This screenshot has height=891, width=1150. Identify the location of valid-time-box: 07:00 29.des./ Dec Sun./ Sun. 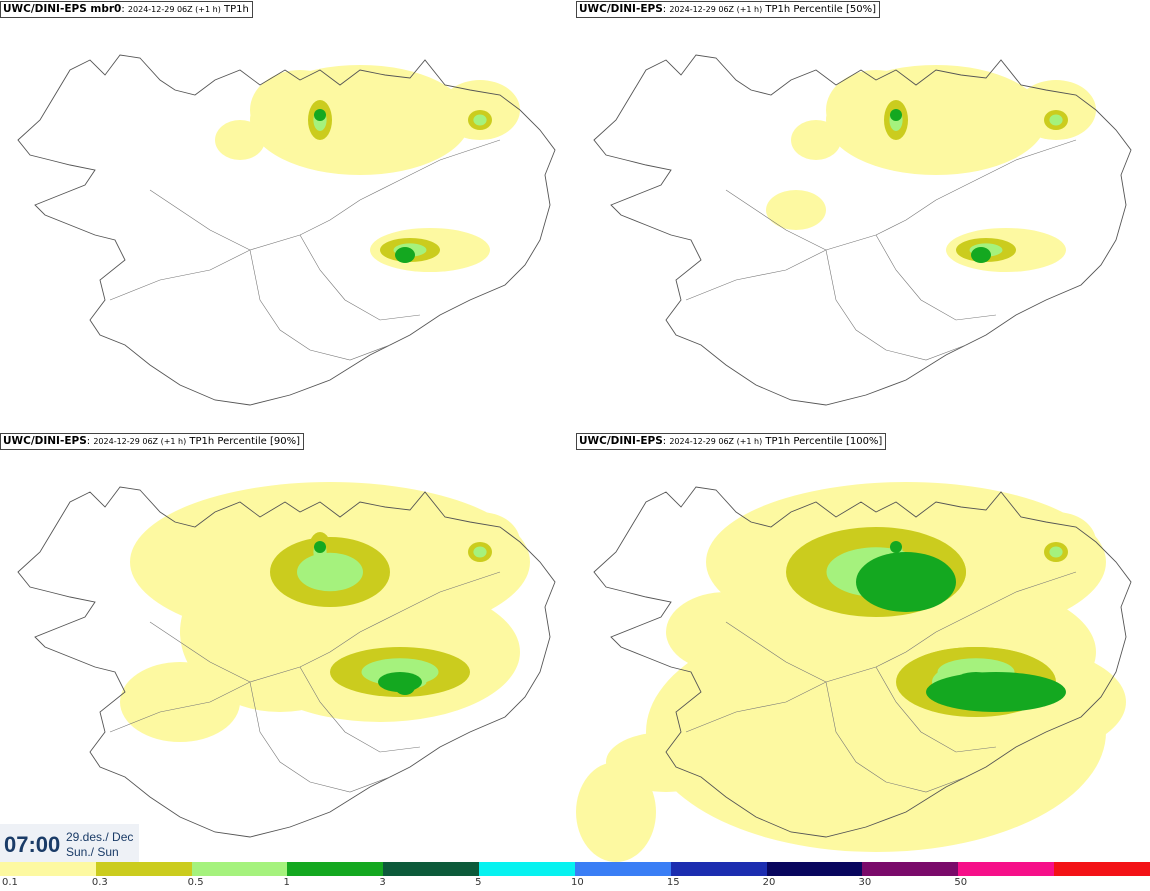
(69, 843).